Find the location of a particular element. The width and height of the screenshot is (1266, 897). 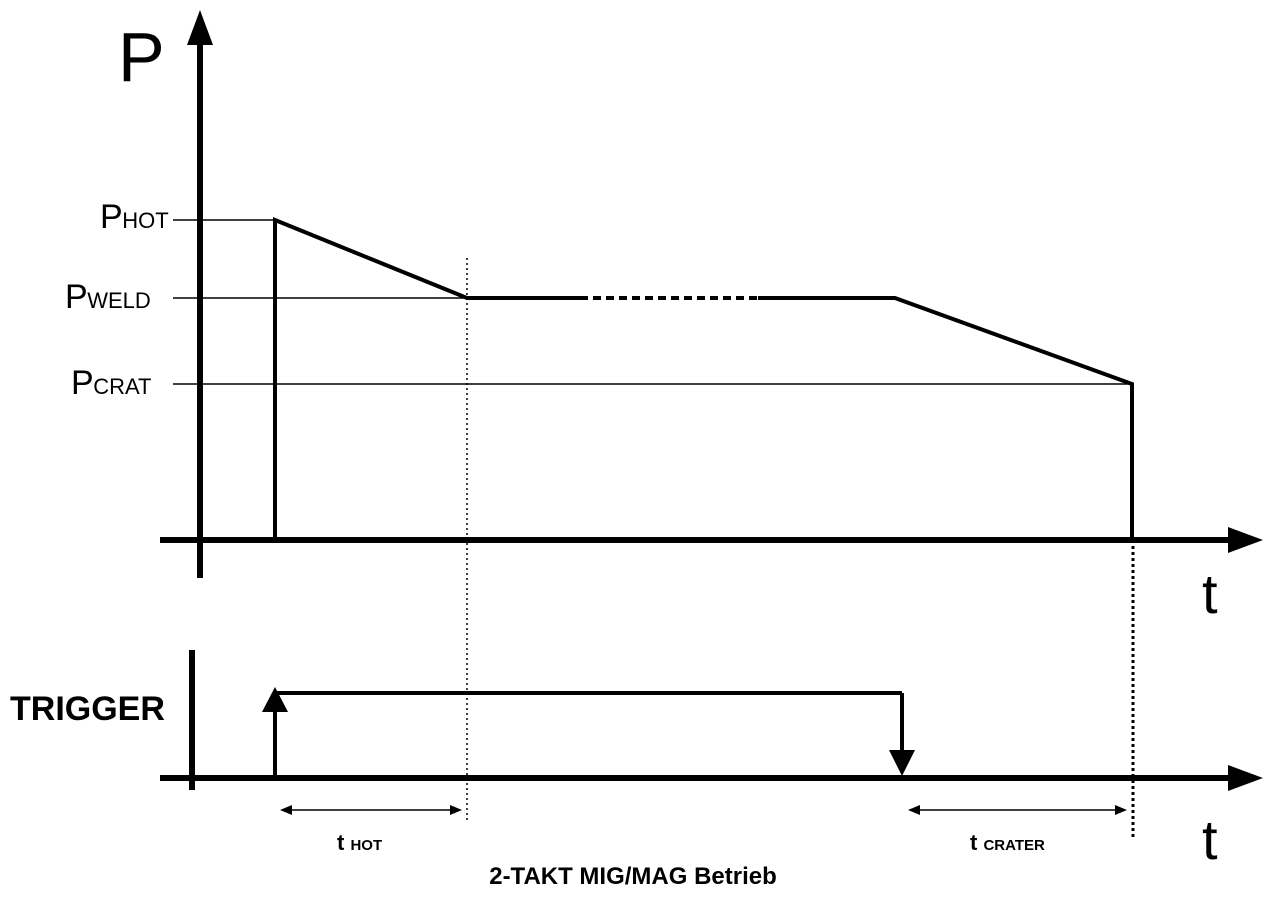

time-axis-upper-arrowhead is located at coordinates (1245, 540).